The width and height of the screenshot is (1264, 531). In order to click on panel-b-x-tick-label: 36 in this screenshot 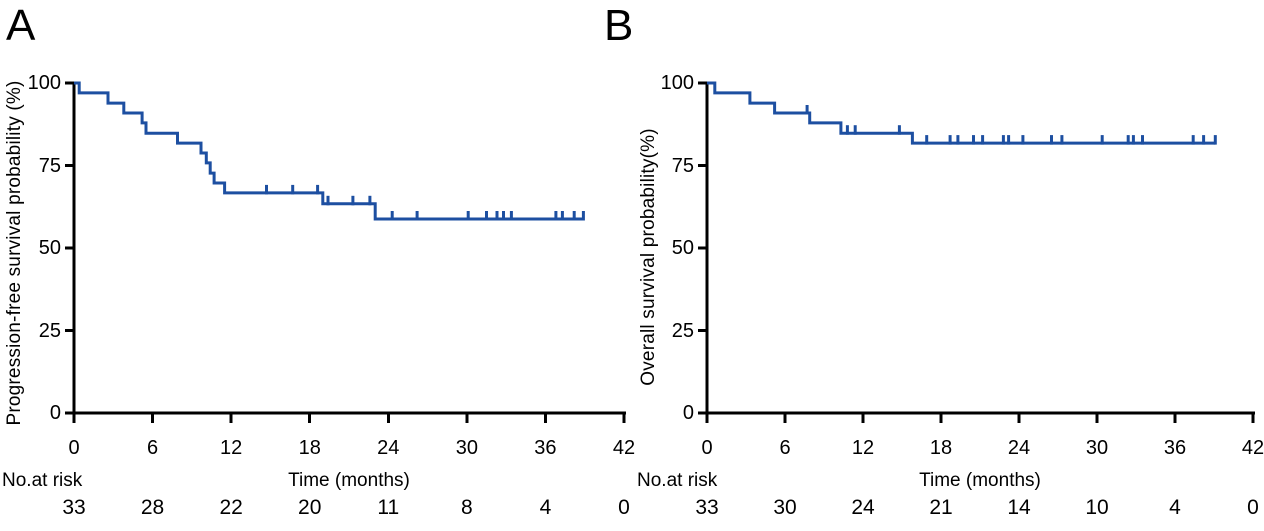, I will do `click(1175, 448)`.